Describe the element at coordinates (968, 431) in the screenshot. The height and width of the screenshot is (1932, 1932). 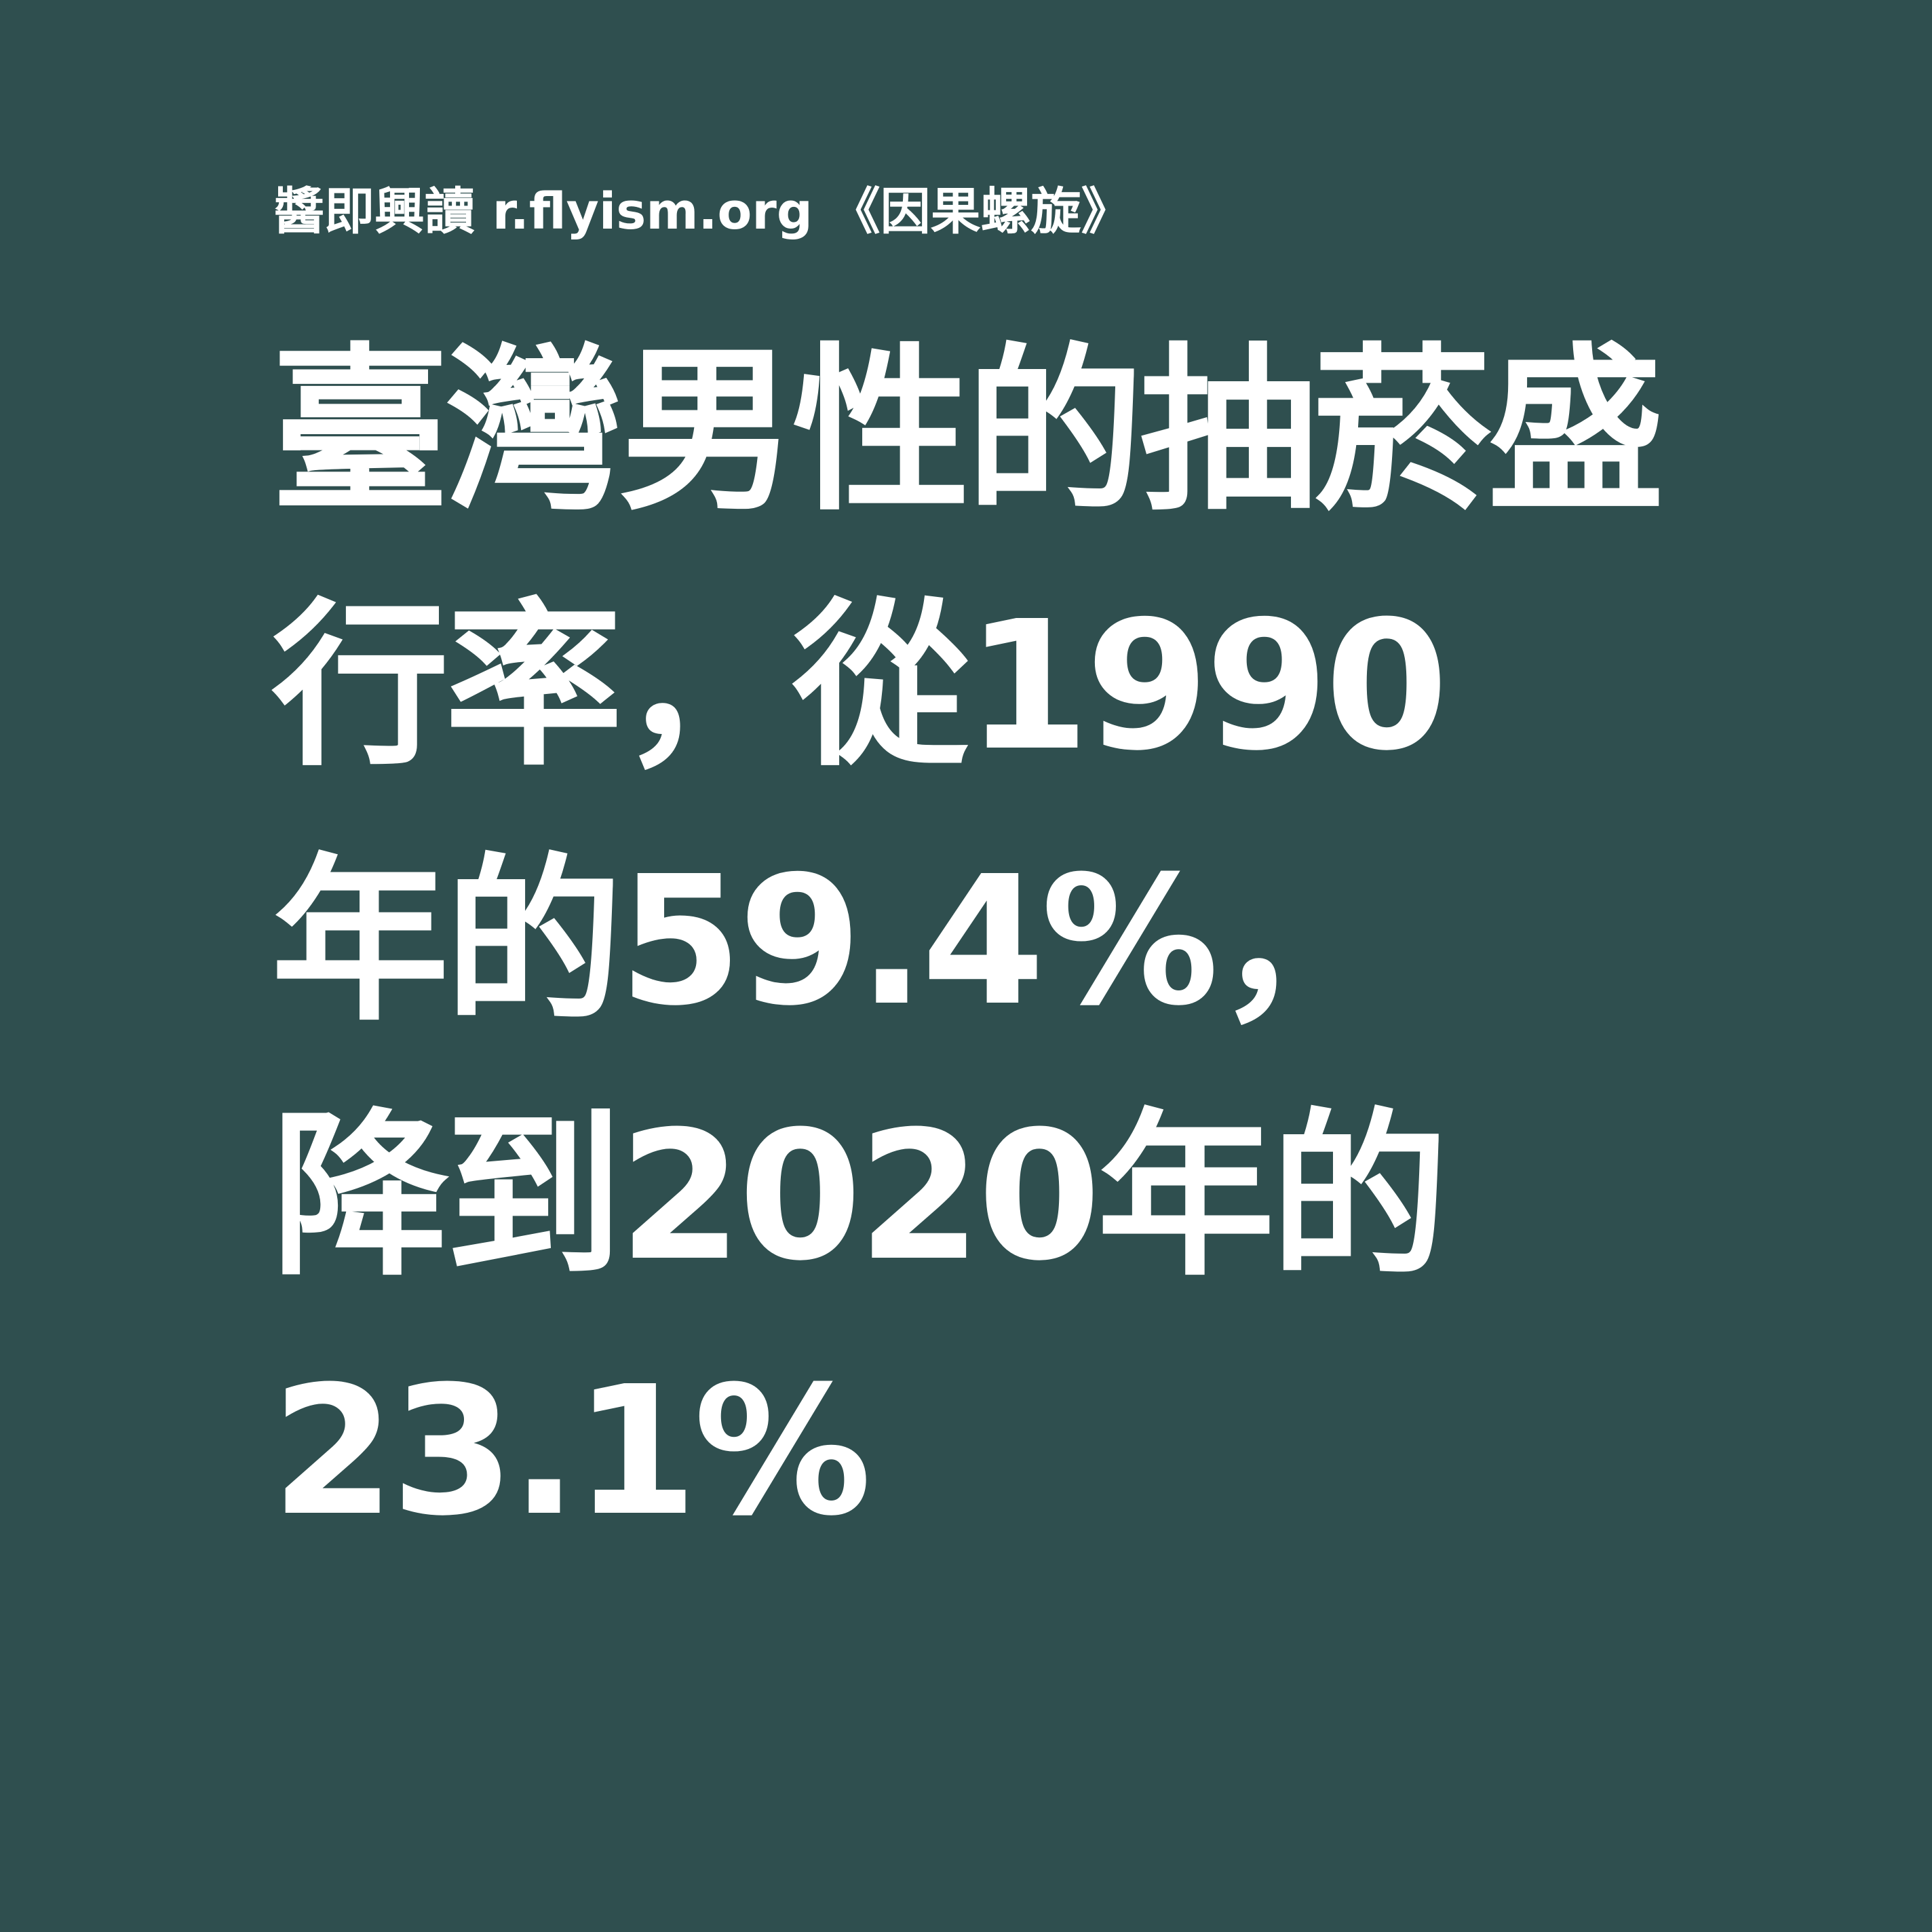
I see `headline-line-1: 臺灣男性的抽菸盛` at that location.